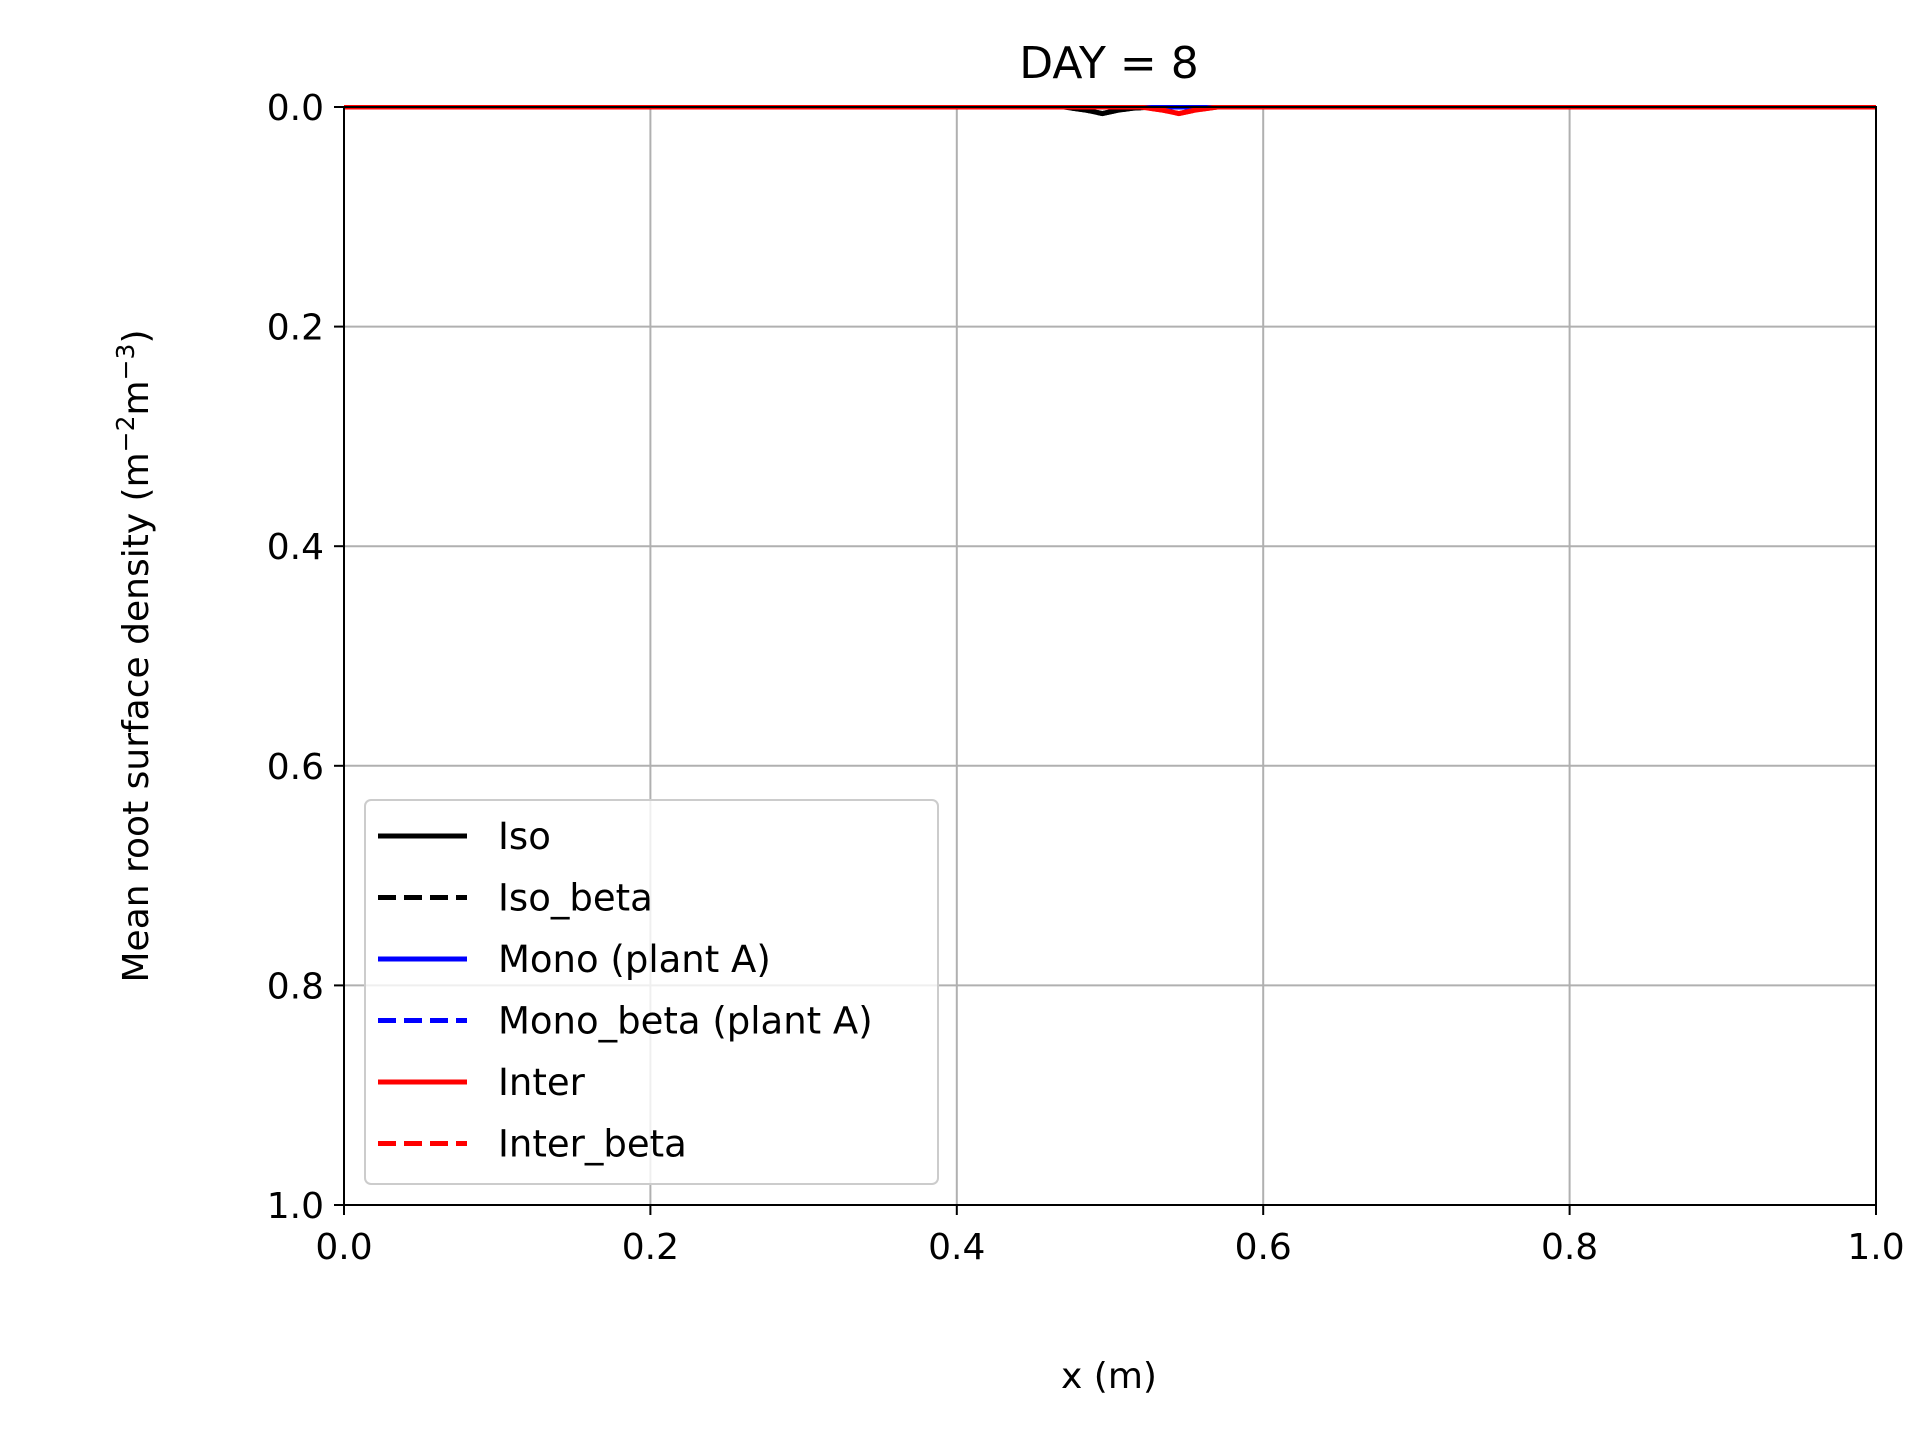  Describe the element at coordinates (685, 1021) in the screenshot. I see `legend-label: Mono_beta (plant A)` at that location.